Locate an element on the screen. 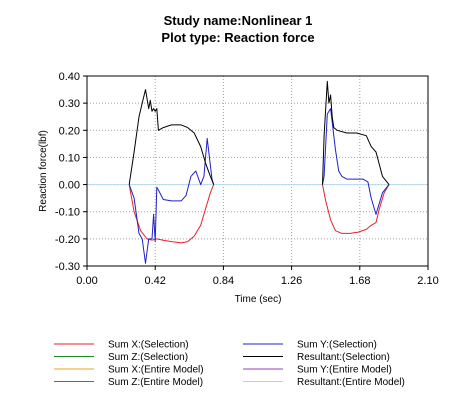  chart-subtitle: Plot type: Reaction force is located at coordinates (237, 37).